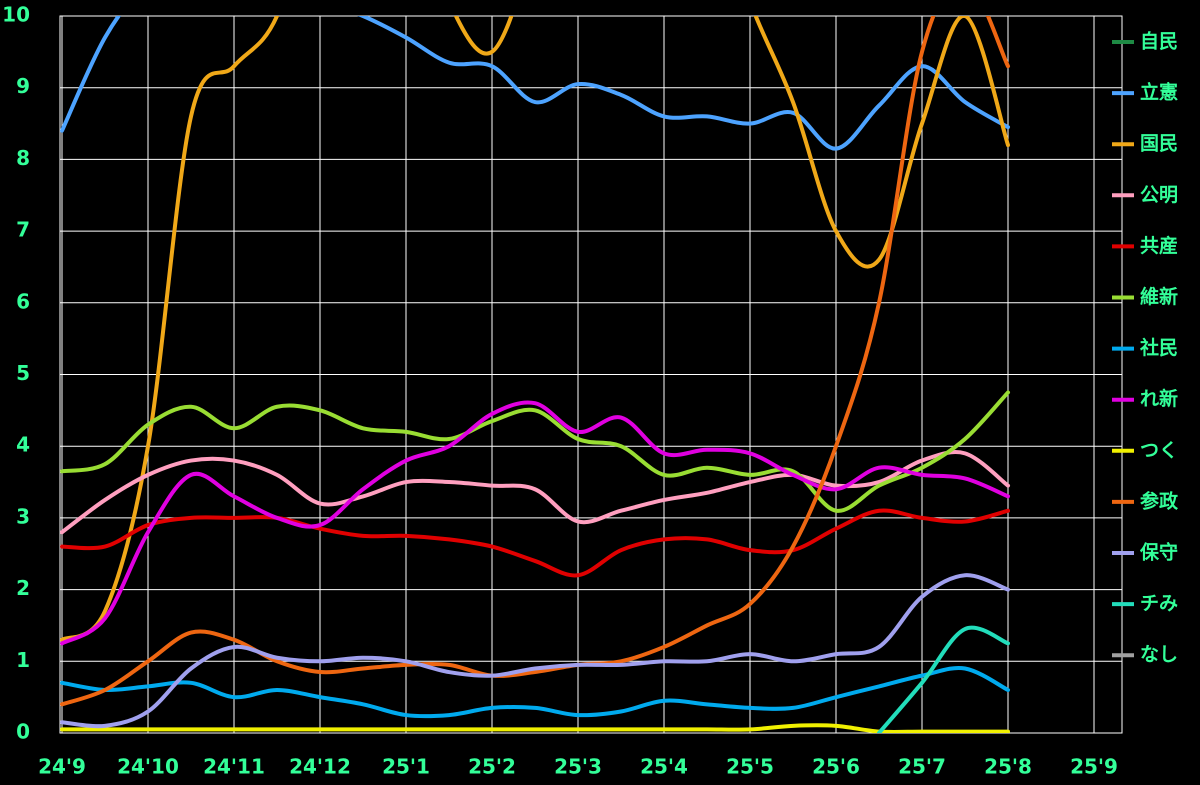  I want to click on y-tick-label: 5, so click(23, 373).